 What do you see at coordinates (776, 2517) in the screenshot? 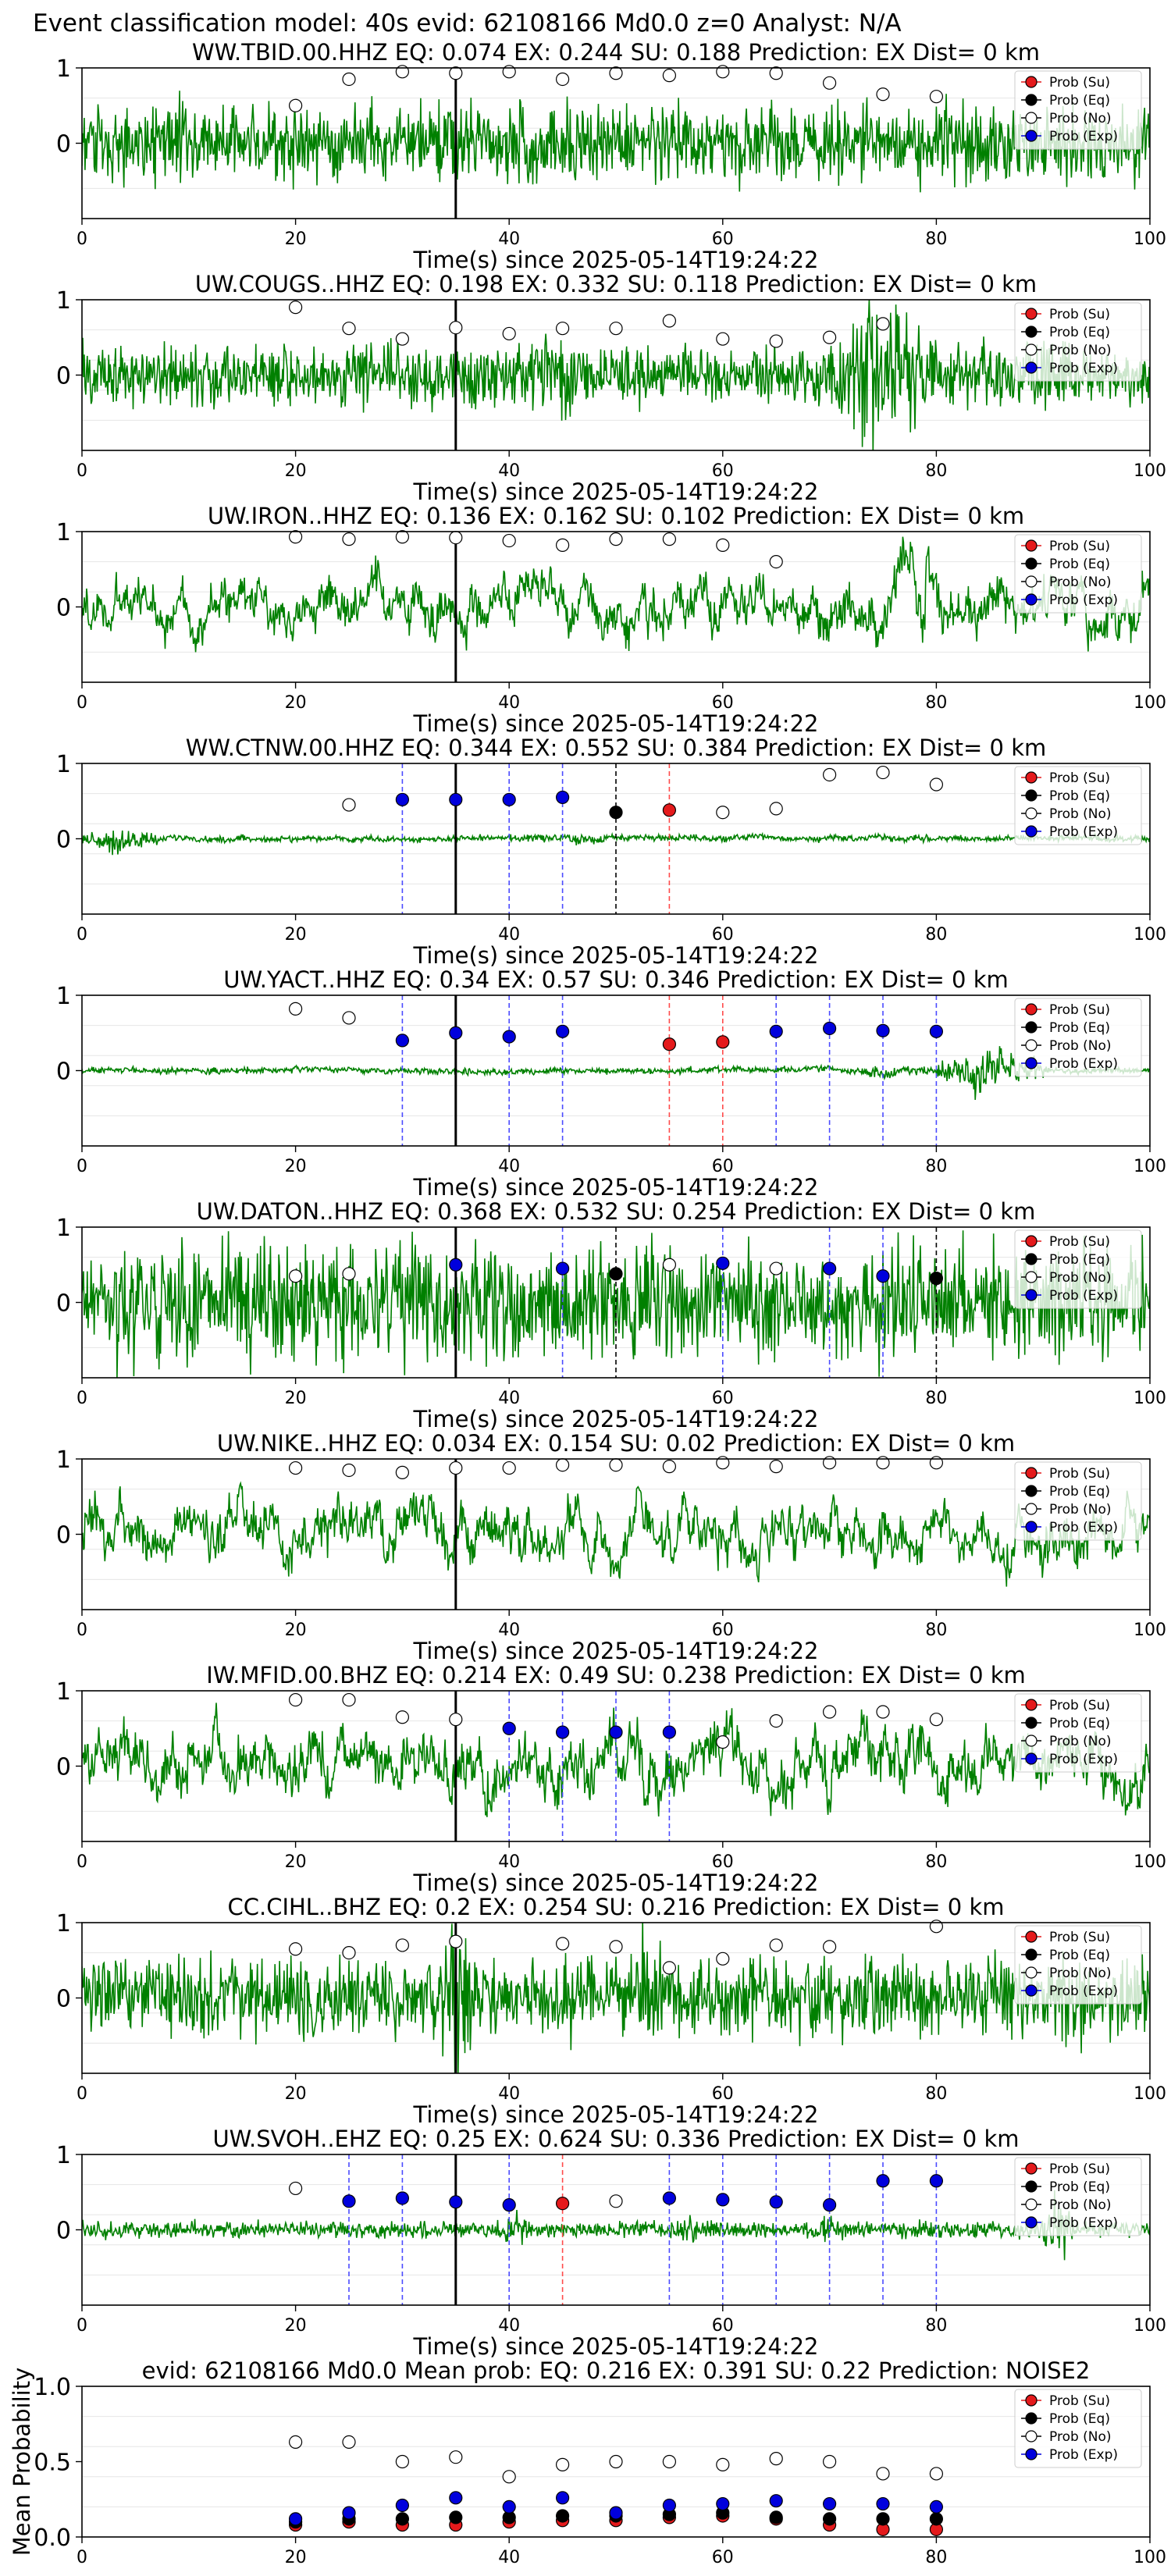
I see `mean-marker-eq` at bounding box center [776, 2517].